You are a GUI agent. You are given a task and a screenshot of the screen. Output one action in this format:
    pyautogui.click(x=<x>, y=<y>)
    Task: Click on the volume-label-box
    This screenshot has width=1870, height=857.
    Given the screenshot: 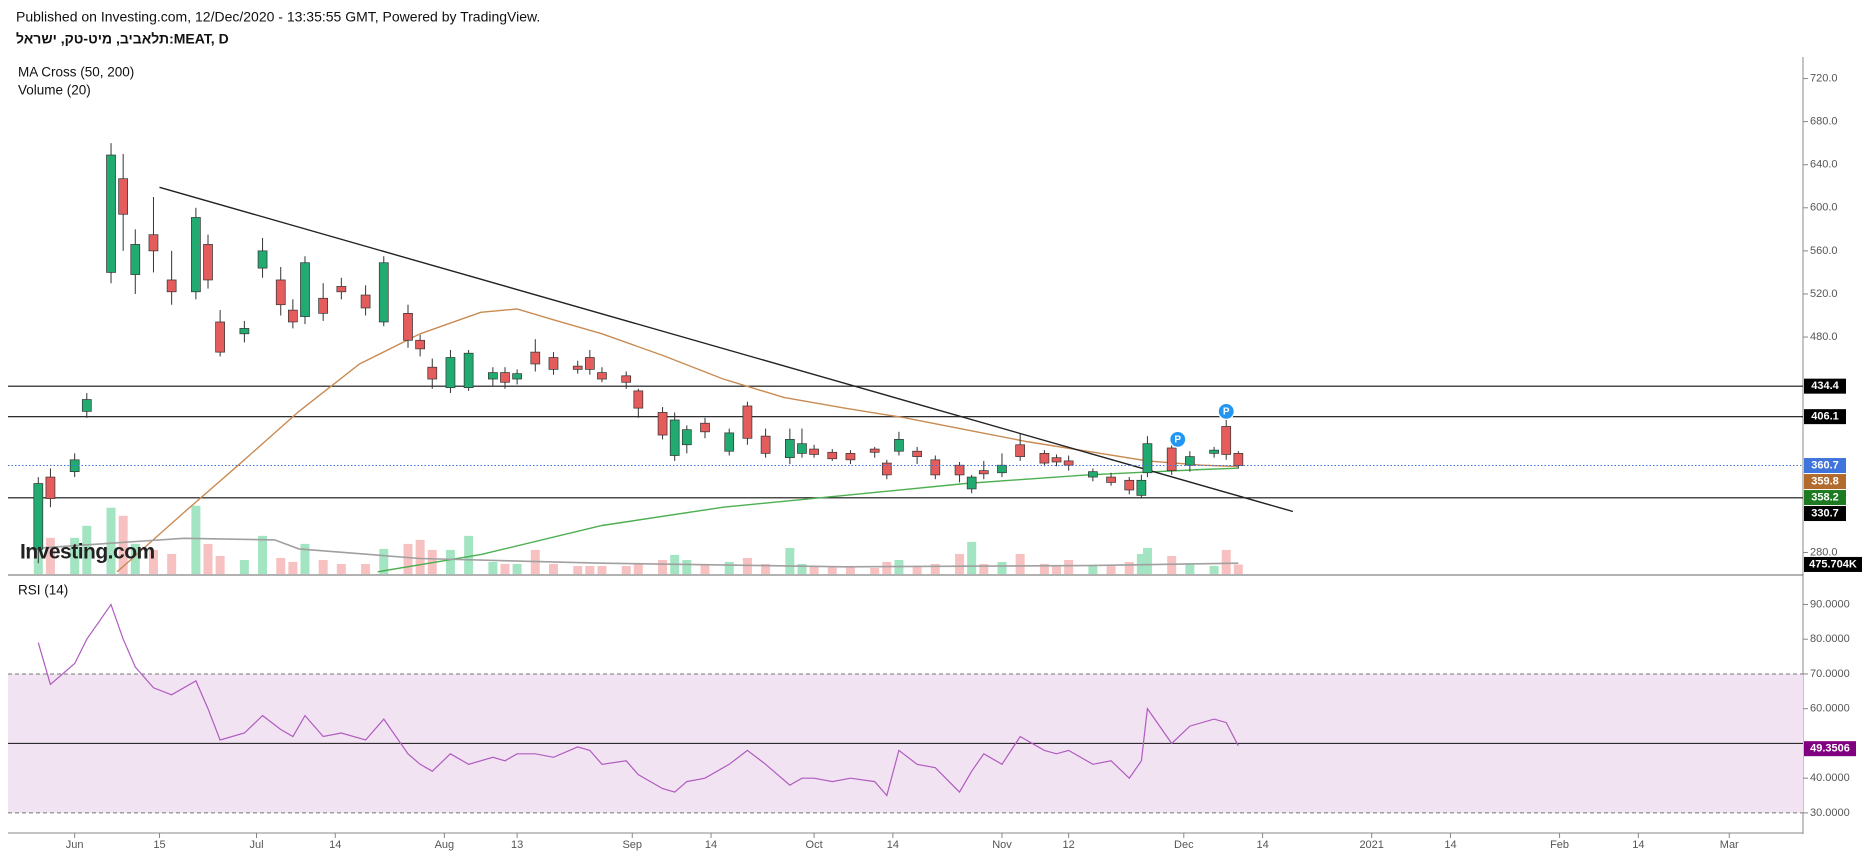 What is the action you would take?
    pyautogui.click(x=1833, y=564)
    